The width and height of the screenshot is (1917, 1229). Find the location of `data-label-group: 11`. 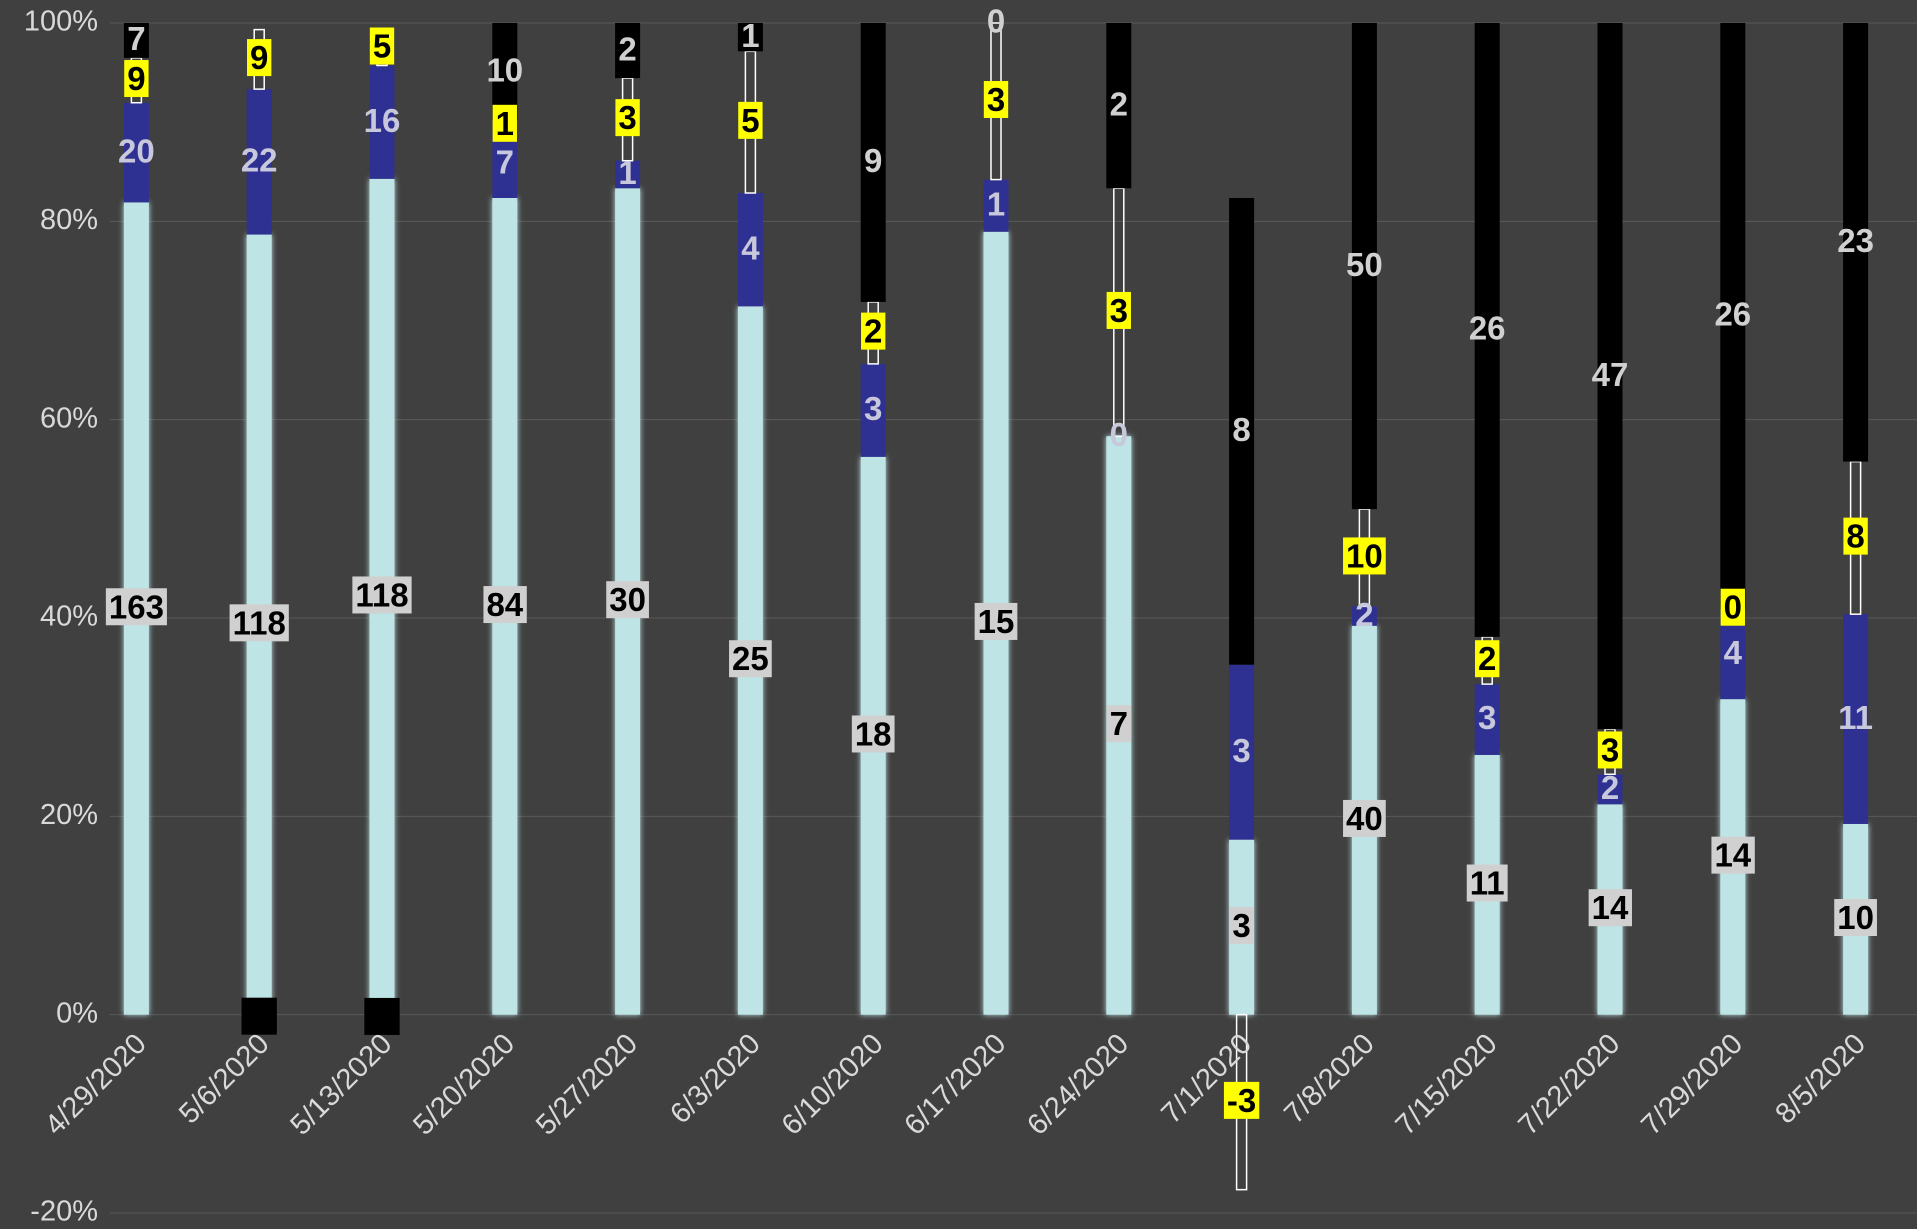

data-label-group: 11 is located at coordinates (1487, 883).